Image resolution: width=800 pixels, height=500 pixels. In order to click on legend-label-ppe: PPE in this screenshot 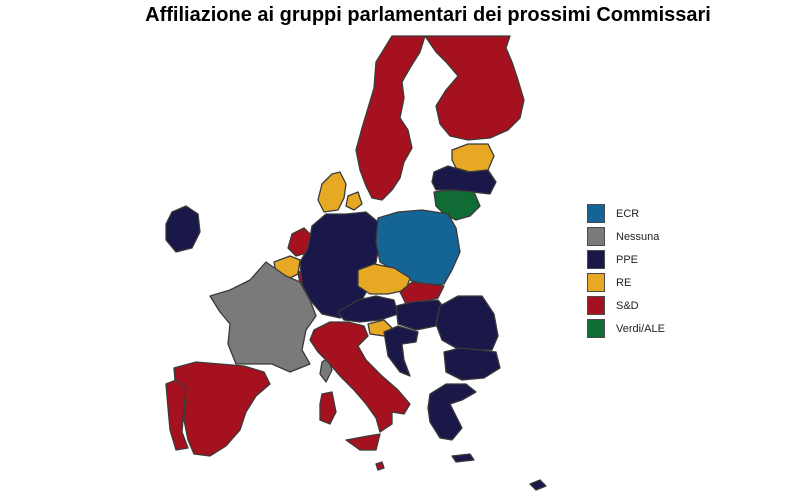, I will do `click(627, 259)`.